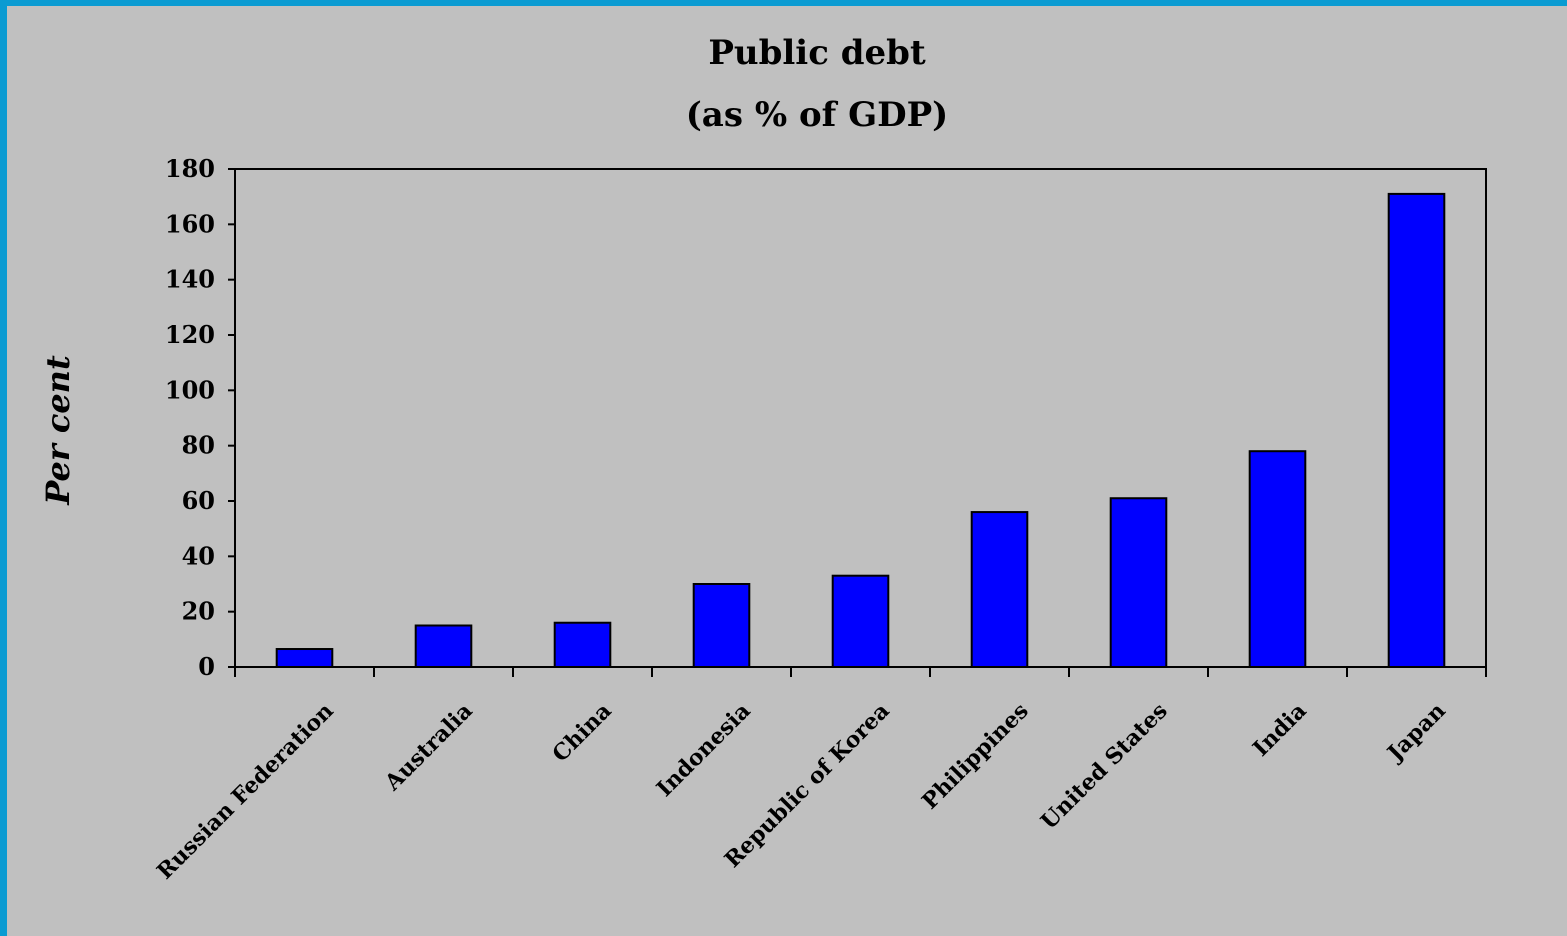  What do you see at coordinates (704, 750) in the screenshot?
I see `x-category-label: Indonesia` at bounding box center [704, 750].